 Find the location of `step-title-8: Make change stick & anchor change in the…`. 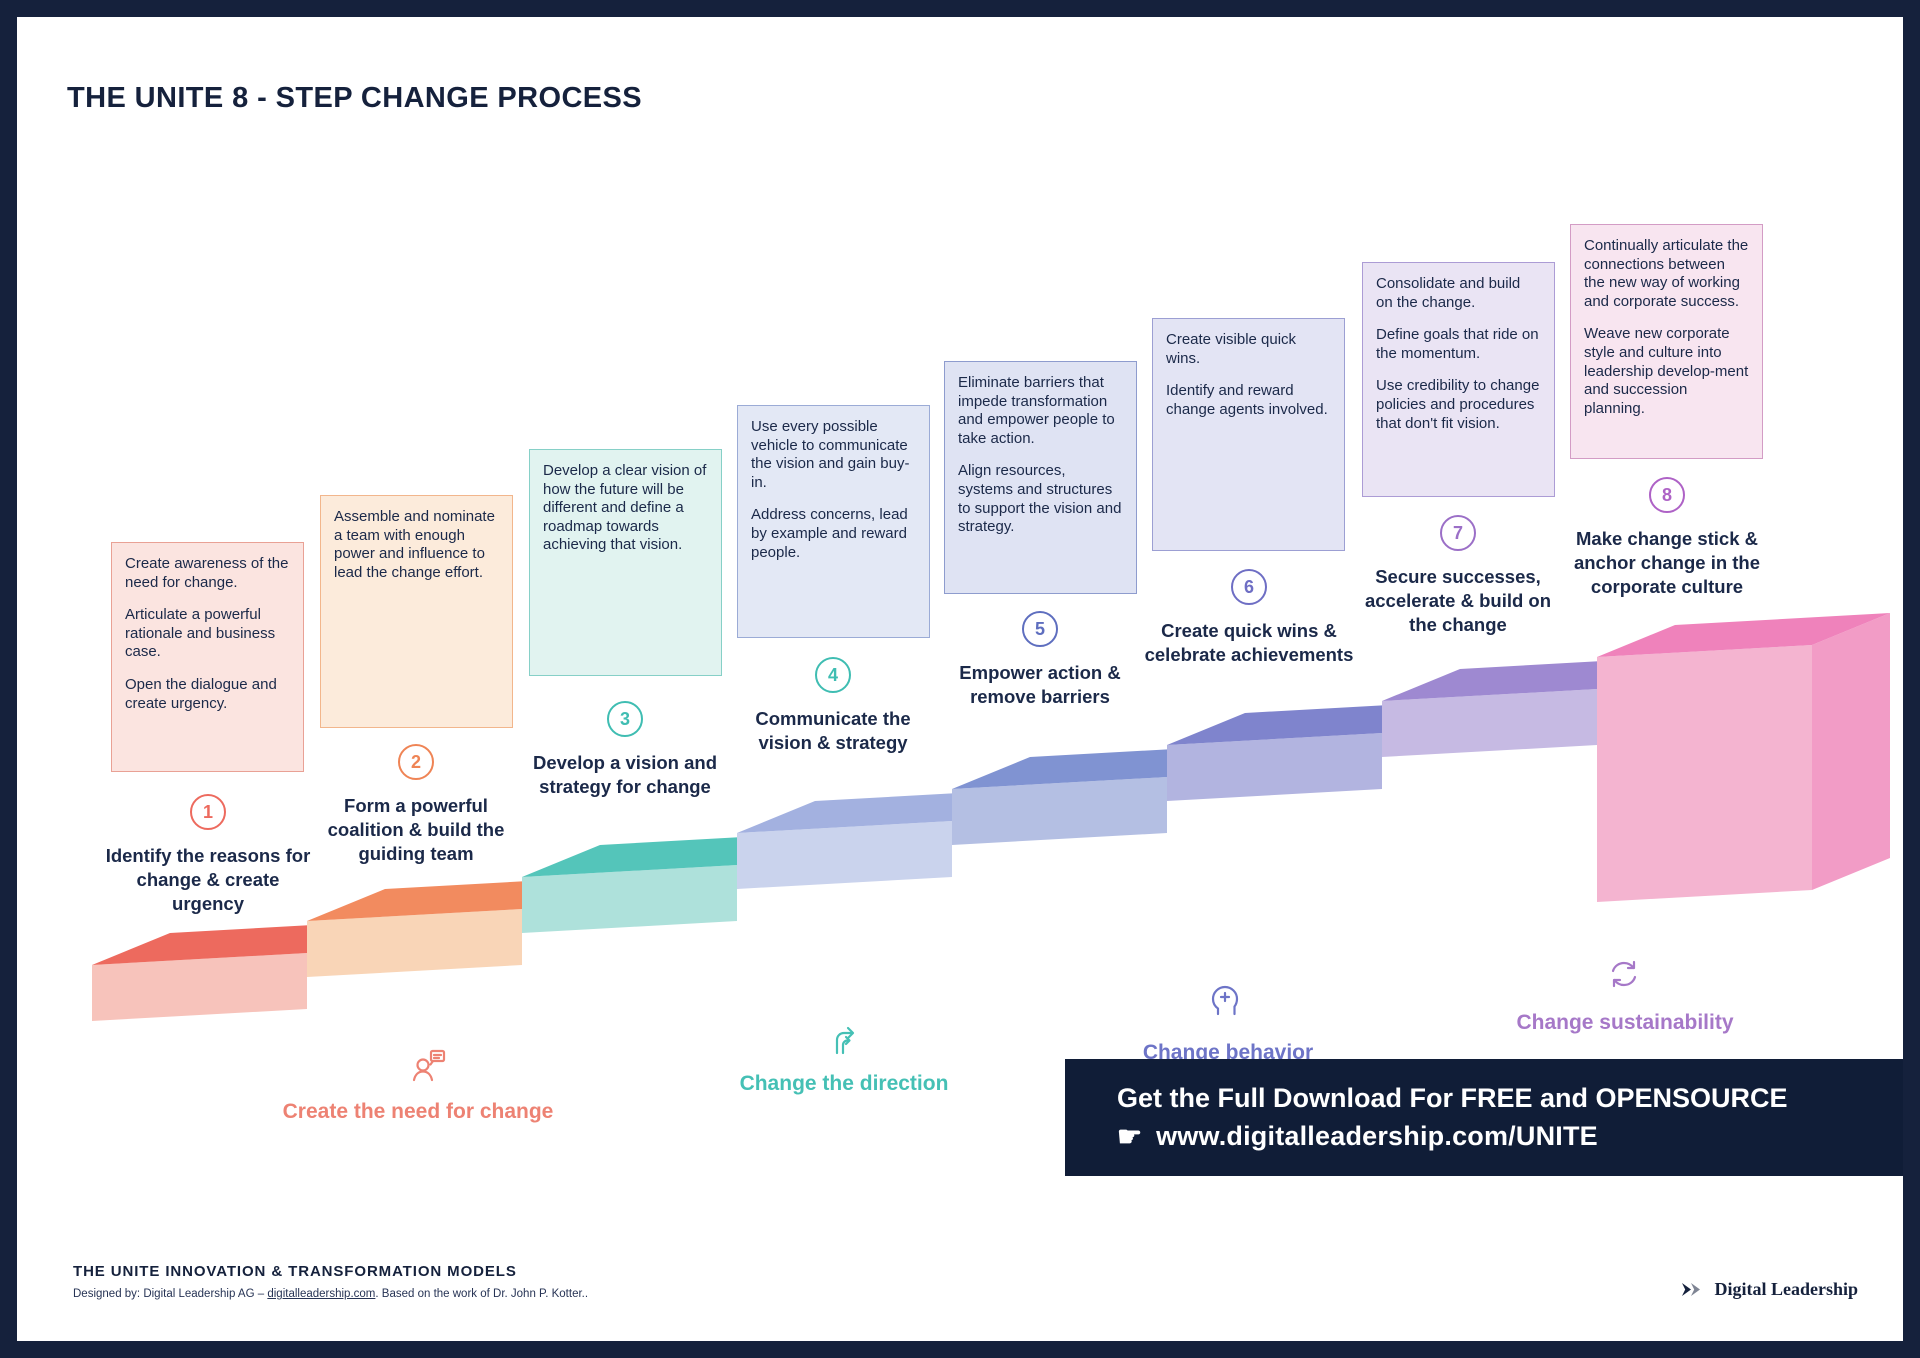

step-title-8: Make change stick & anchor change in the… is located at coordinates (1667, 563).